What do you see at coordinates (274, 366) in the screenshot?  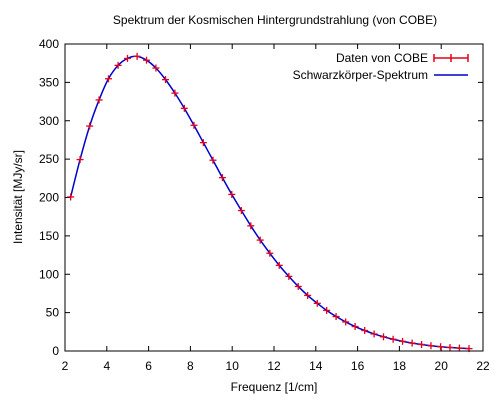 I see `x-tick-label: 12` at bounding box center [274, 366].